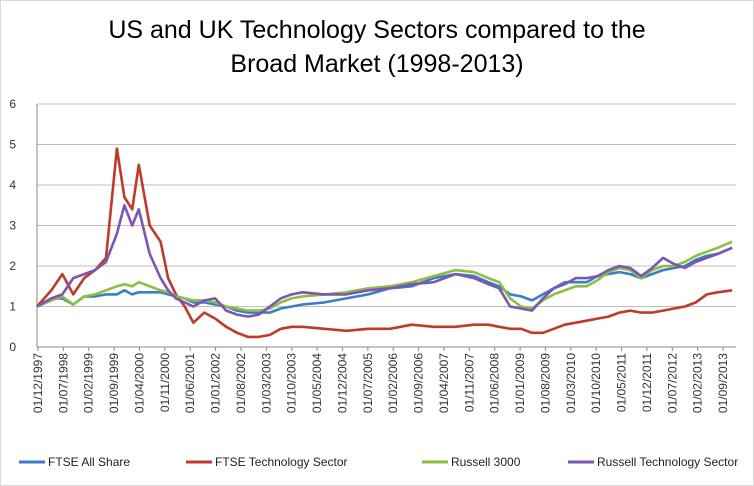 The width and height of the screenshot is (754, 486). I want to click on legend-label-4: Russell Technology Sector, so click(667, 462).